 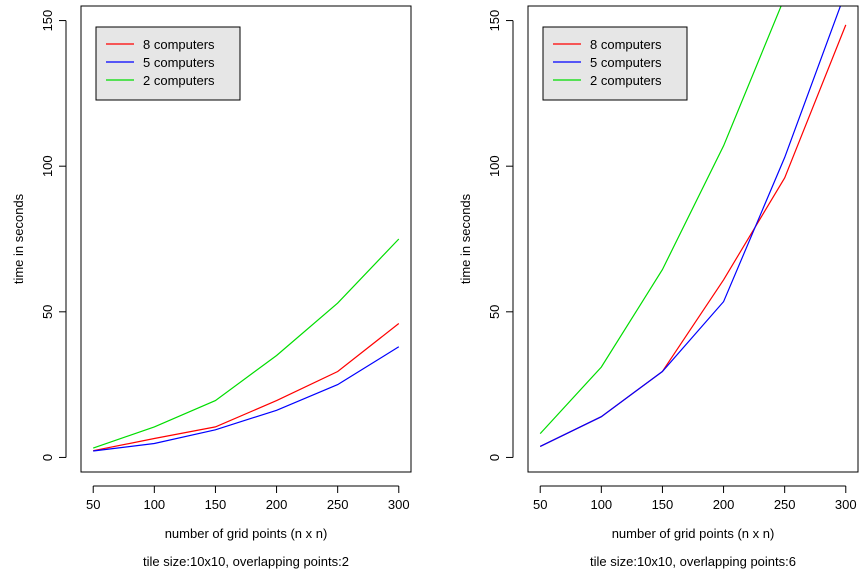 What do you see at coordinates (246, 561) in the screenshot?
I see `chart-subtitle: tile size:10x10, overlapping points:2` at bounding box center [246, 561].